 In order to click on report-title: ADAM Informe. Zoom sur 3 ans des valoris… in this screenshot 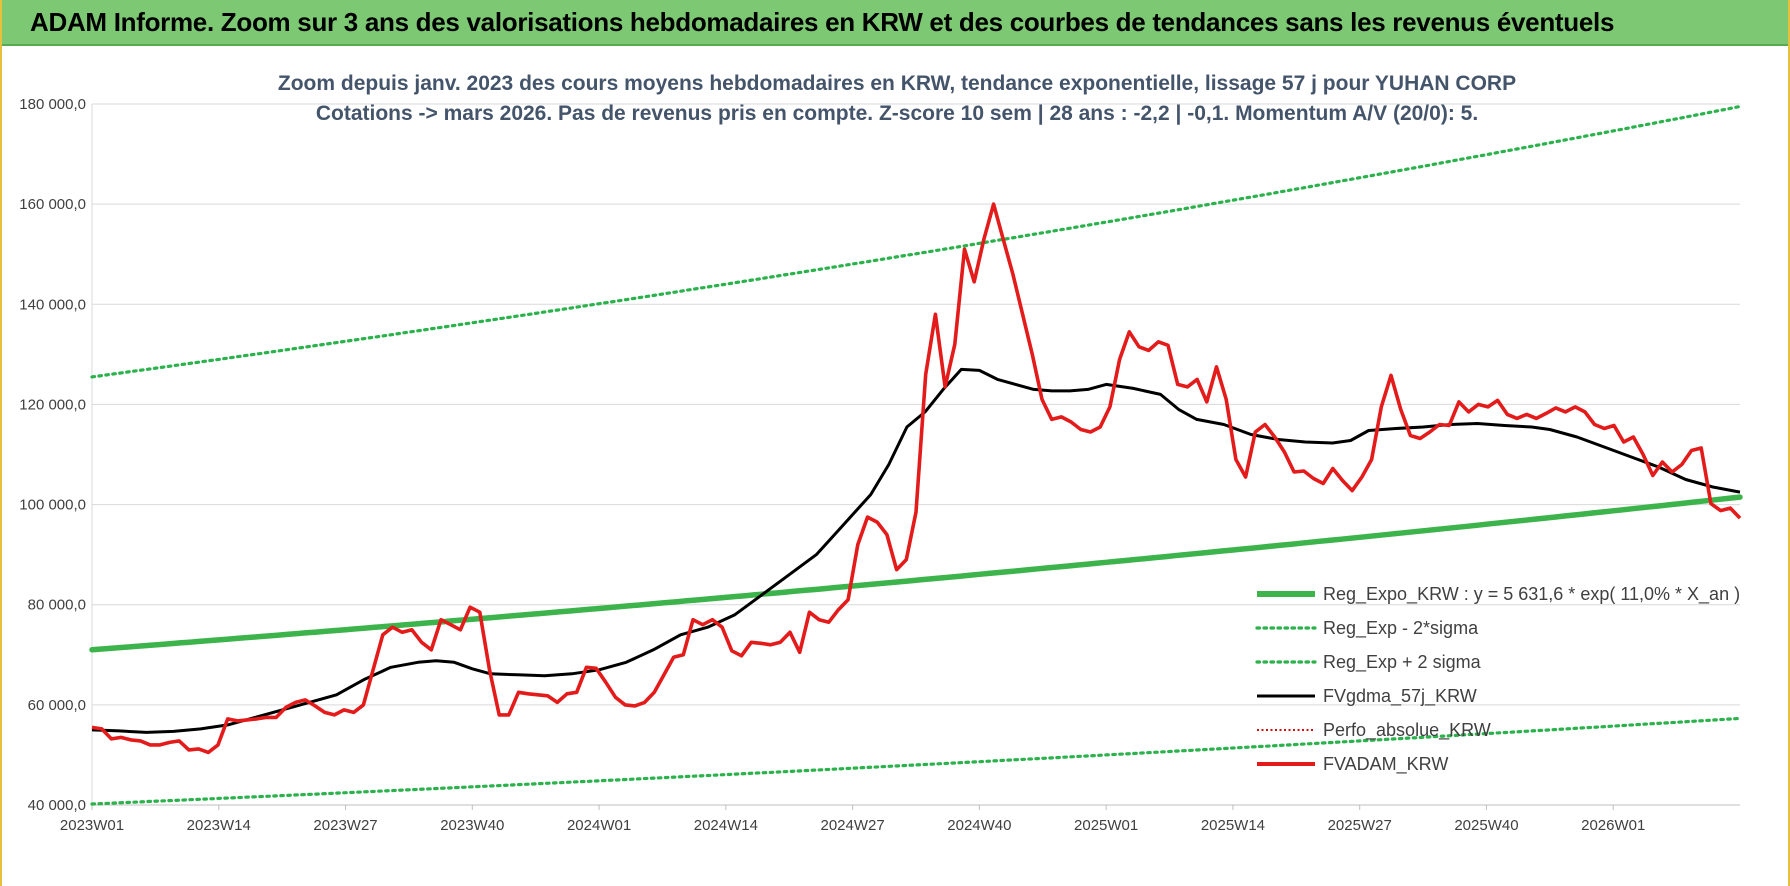, I will do `click(822, 21)`.